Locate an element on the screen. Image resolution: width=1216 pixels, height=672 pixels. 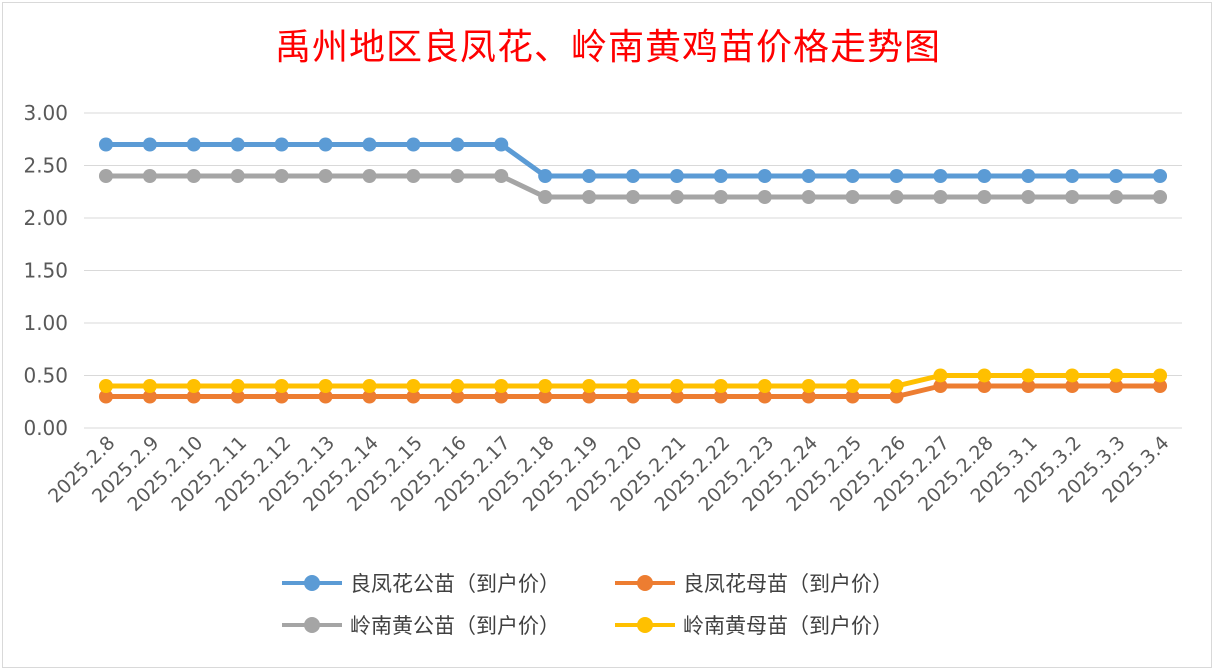
legend-item-series-2: 岭南黄公苗（到户价） is located at coordinates (421, 625).